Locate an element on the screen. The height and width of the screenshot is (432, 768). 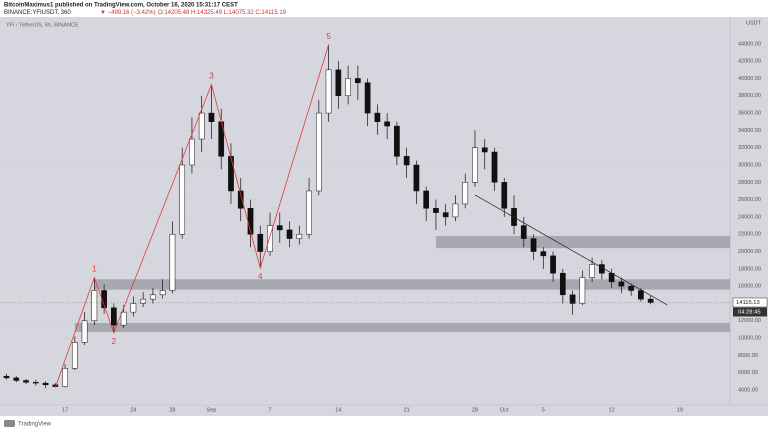
x-tick-label: 14 is located at coordinates (338, 410).